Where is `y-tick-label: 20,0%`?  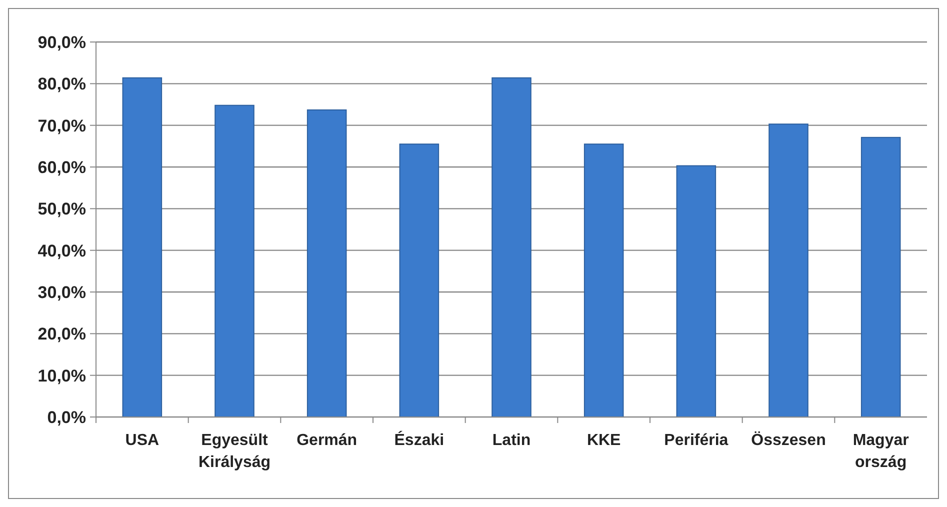
y-tick-label: 20,0% is located at coordinates (62, 334).